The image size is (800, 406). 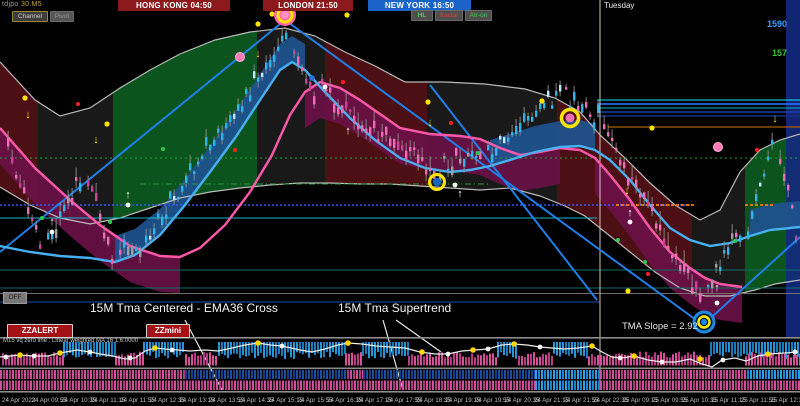 I want to click on symbol-text: tdjpo, so click(x=10, y=4).